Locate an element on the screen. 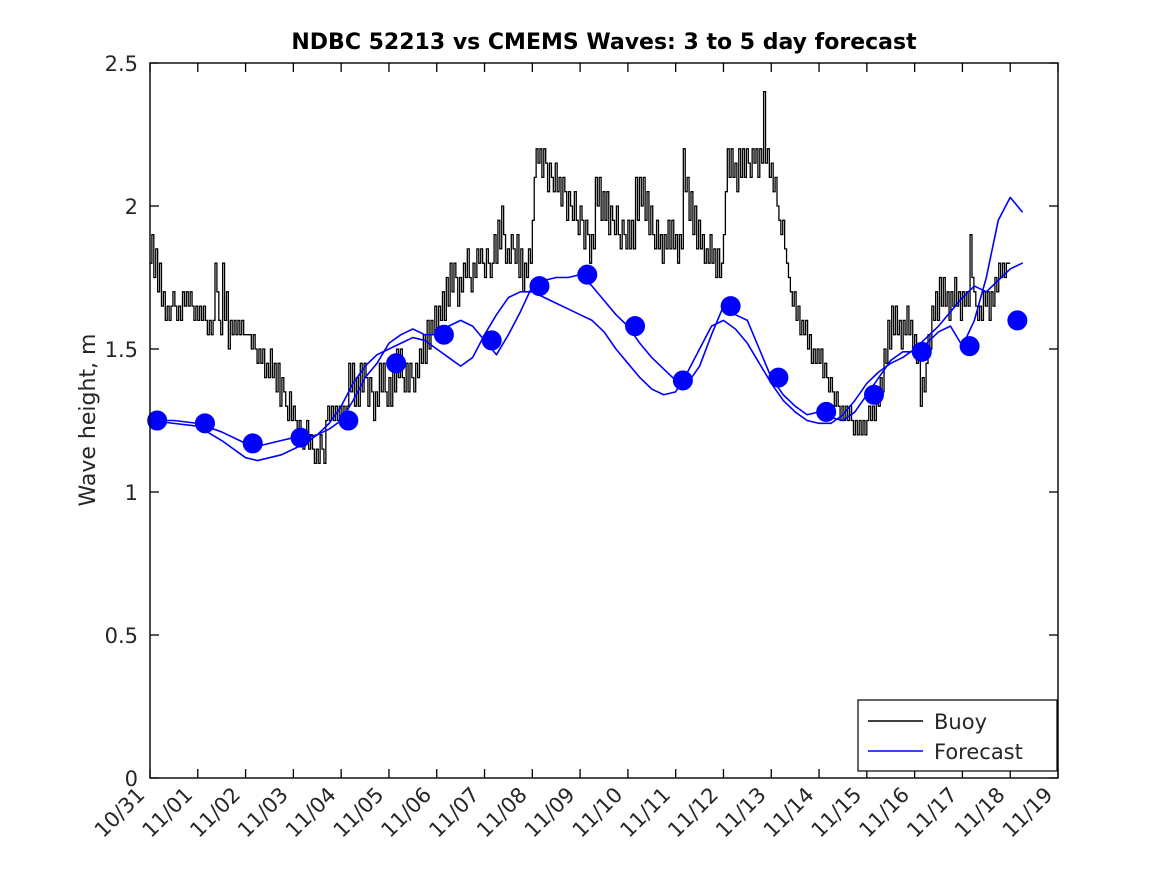 This screenshot has height=875, width=1167. y-axis-title: Wave height, m is located at coordinates (88, 420).